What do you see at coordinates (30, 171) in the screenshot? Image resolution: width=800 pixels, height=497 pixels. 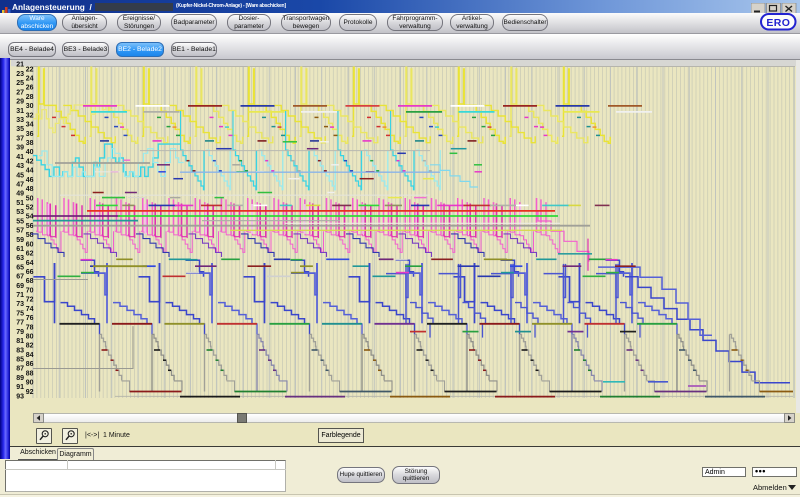 I see `svg-text: 44` at bounding box center [30, 171].